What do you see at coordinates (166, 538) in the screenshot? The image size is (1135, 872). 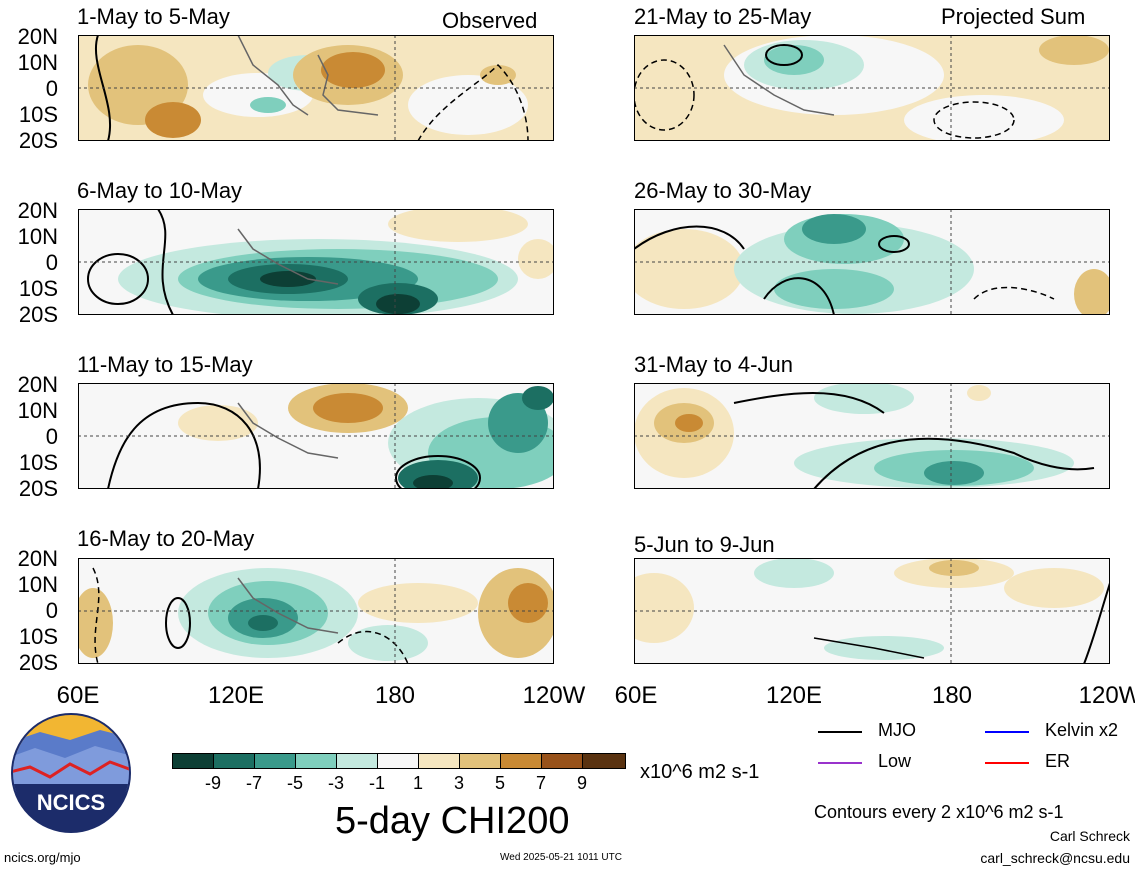 I see `panel-title-4: 16-May to 20-May` at bounding box center [166, 538].